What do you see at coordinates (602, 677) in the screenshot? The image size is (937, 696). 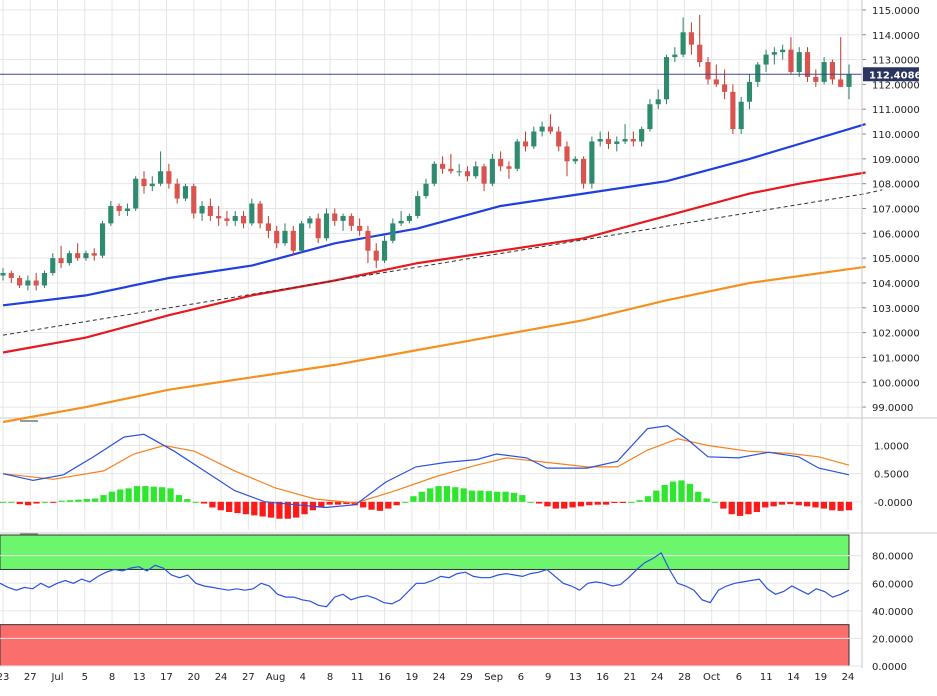 I see `x-tick-label: 16` at bounding box center [602, 677].